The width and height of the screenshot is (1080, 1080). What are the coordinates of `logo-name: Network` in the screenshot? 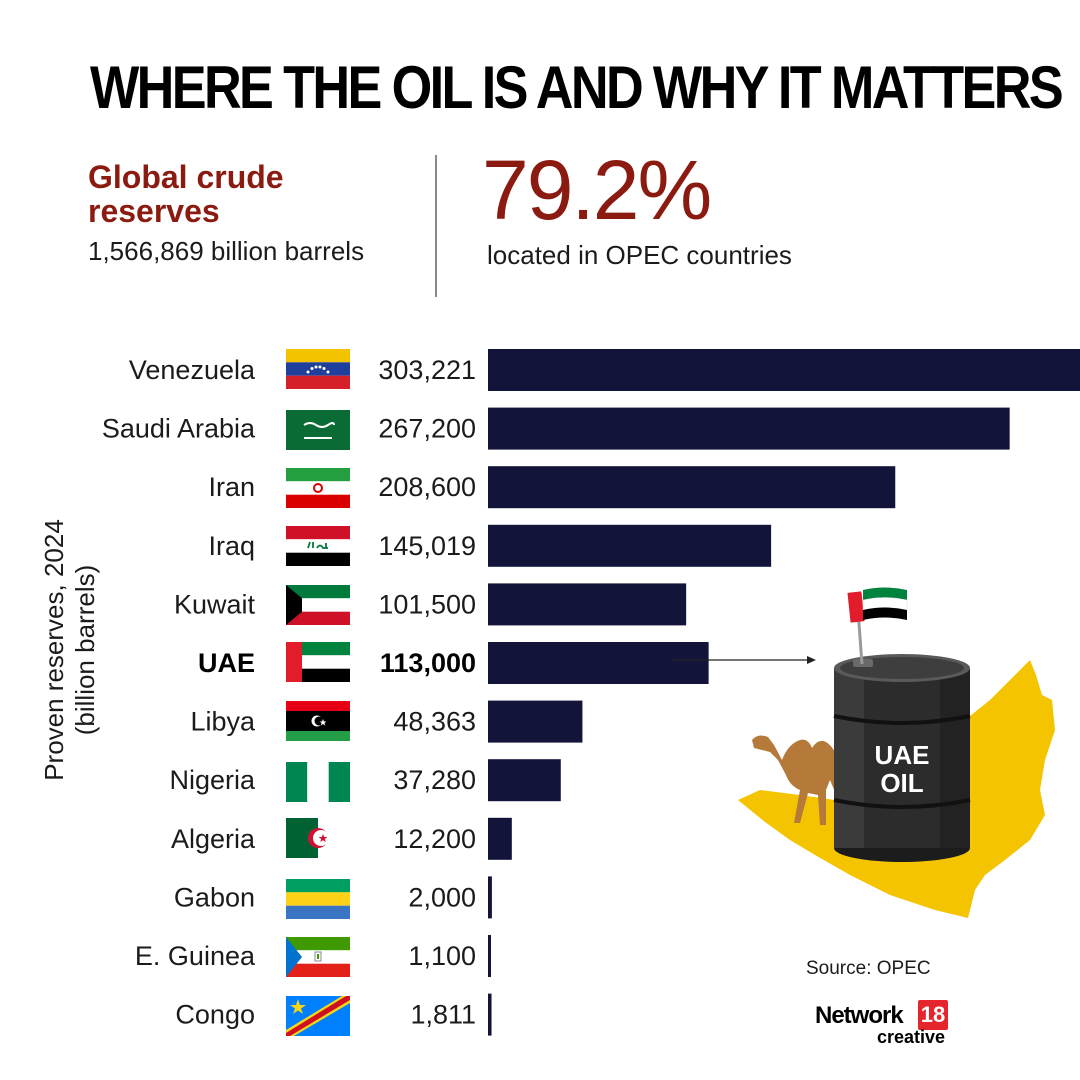 It's located at (859, 1015).